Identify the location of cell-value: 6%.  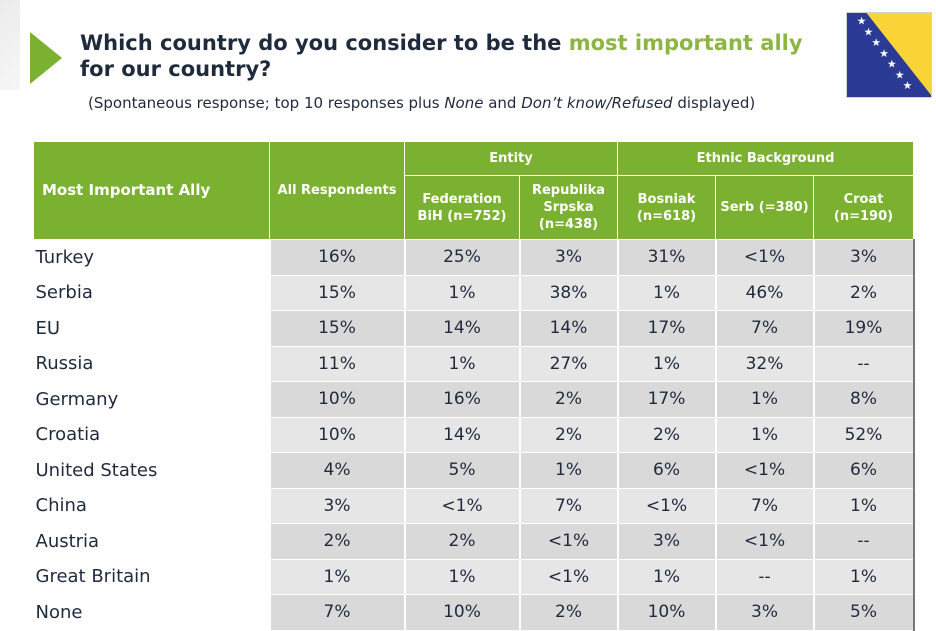
(666, 470).